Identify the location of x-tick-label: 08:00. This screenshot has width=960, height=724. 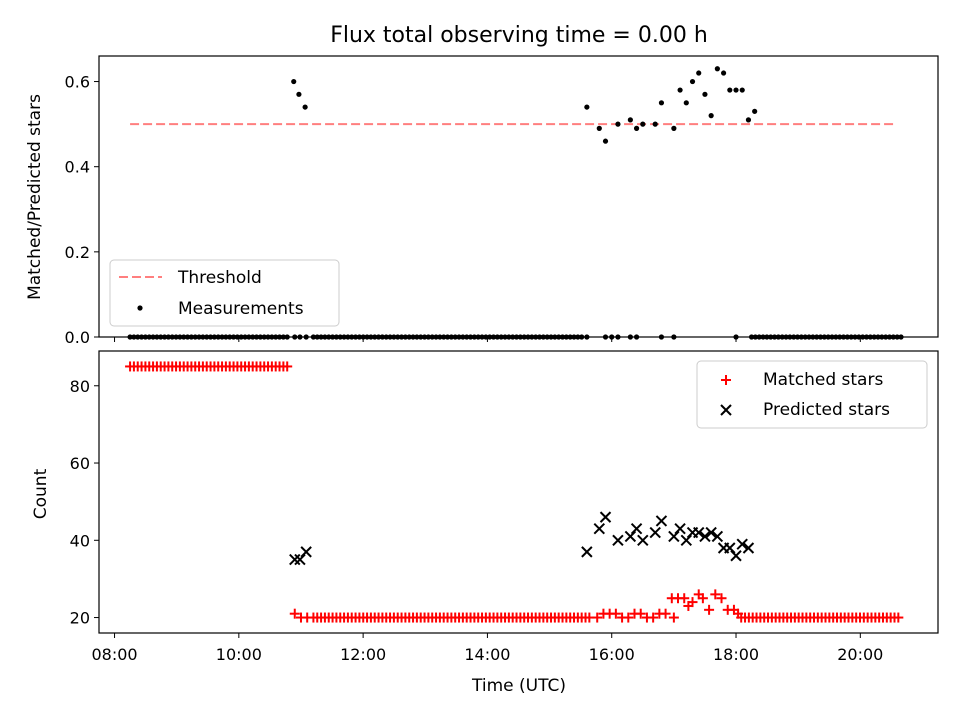
(114, 654).